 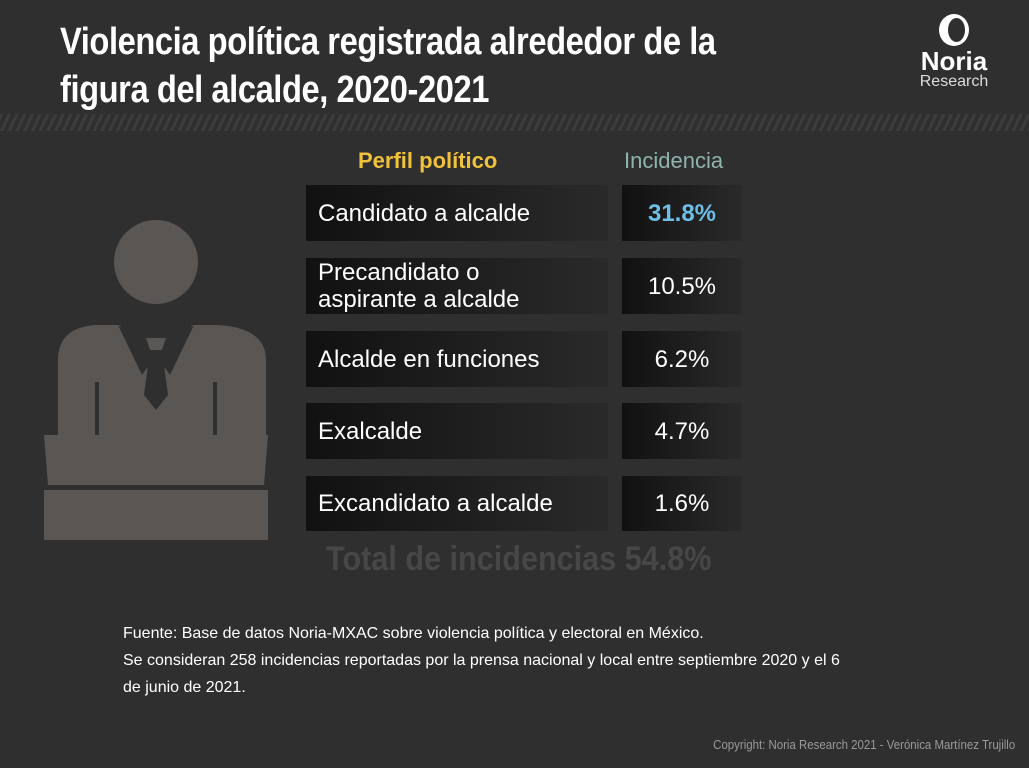 What do you see at coordinates (682, 503) in the screenshot?
I see `incidence-cell: 1.6%` at bounding box center [682, 503].